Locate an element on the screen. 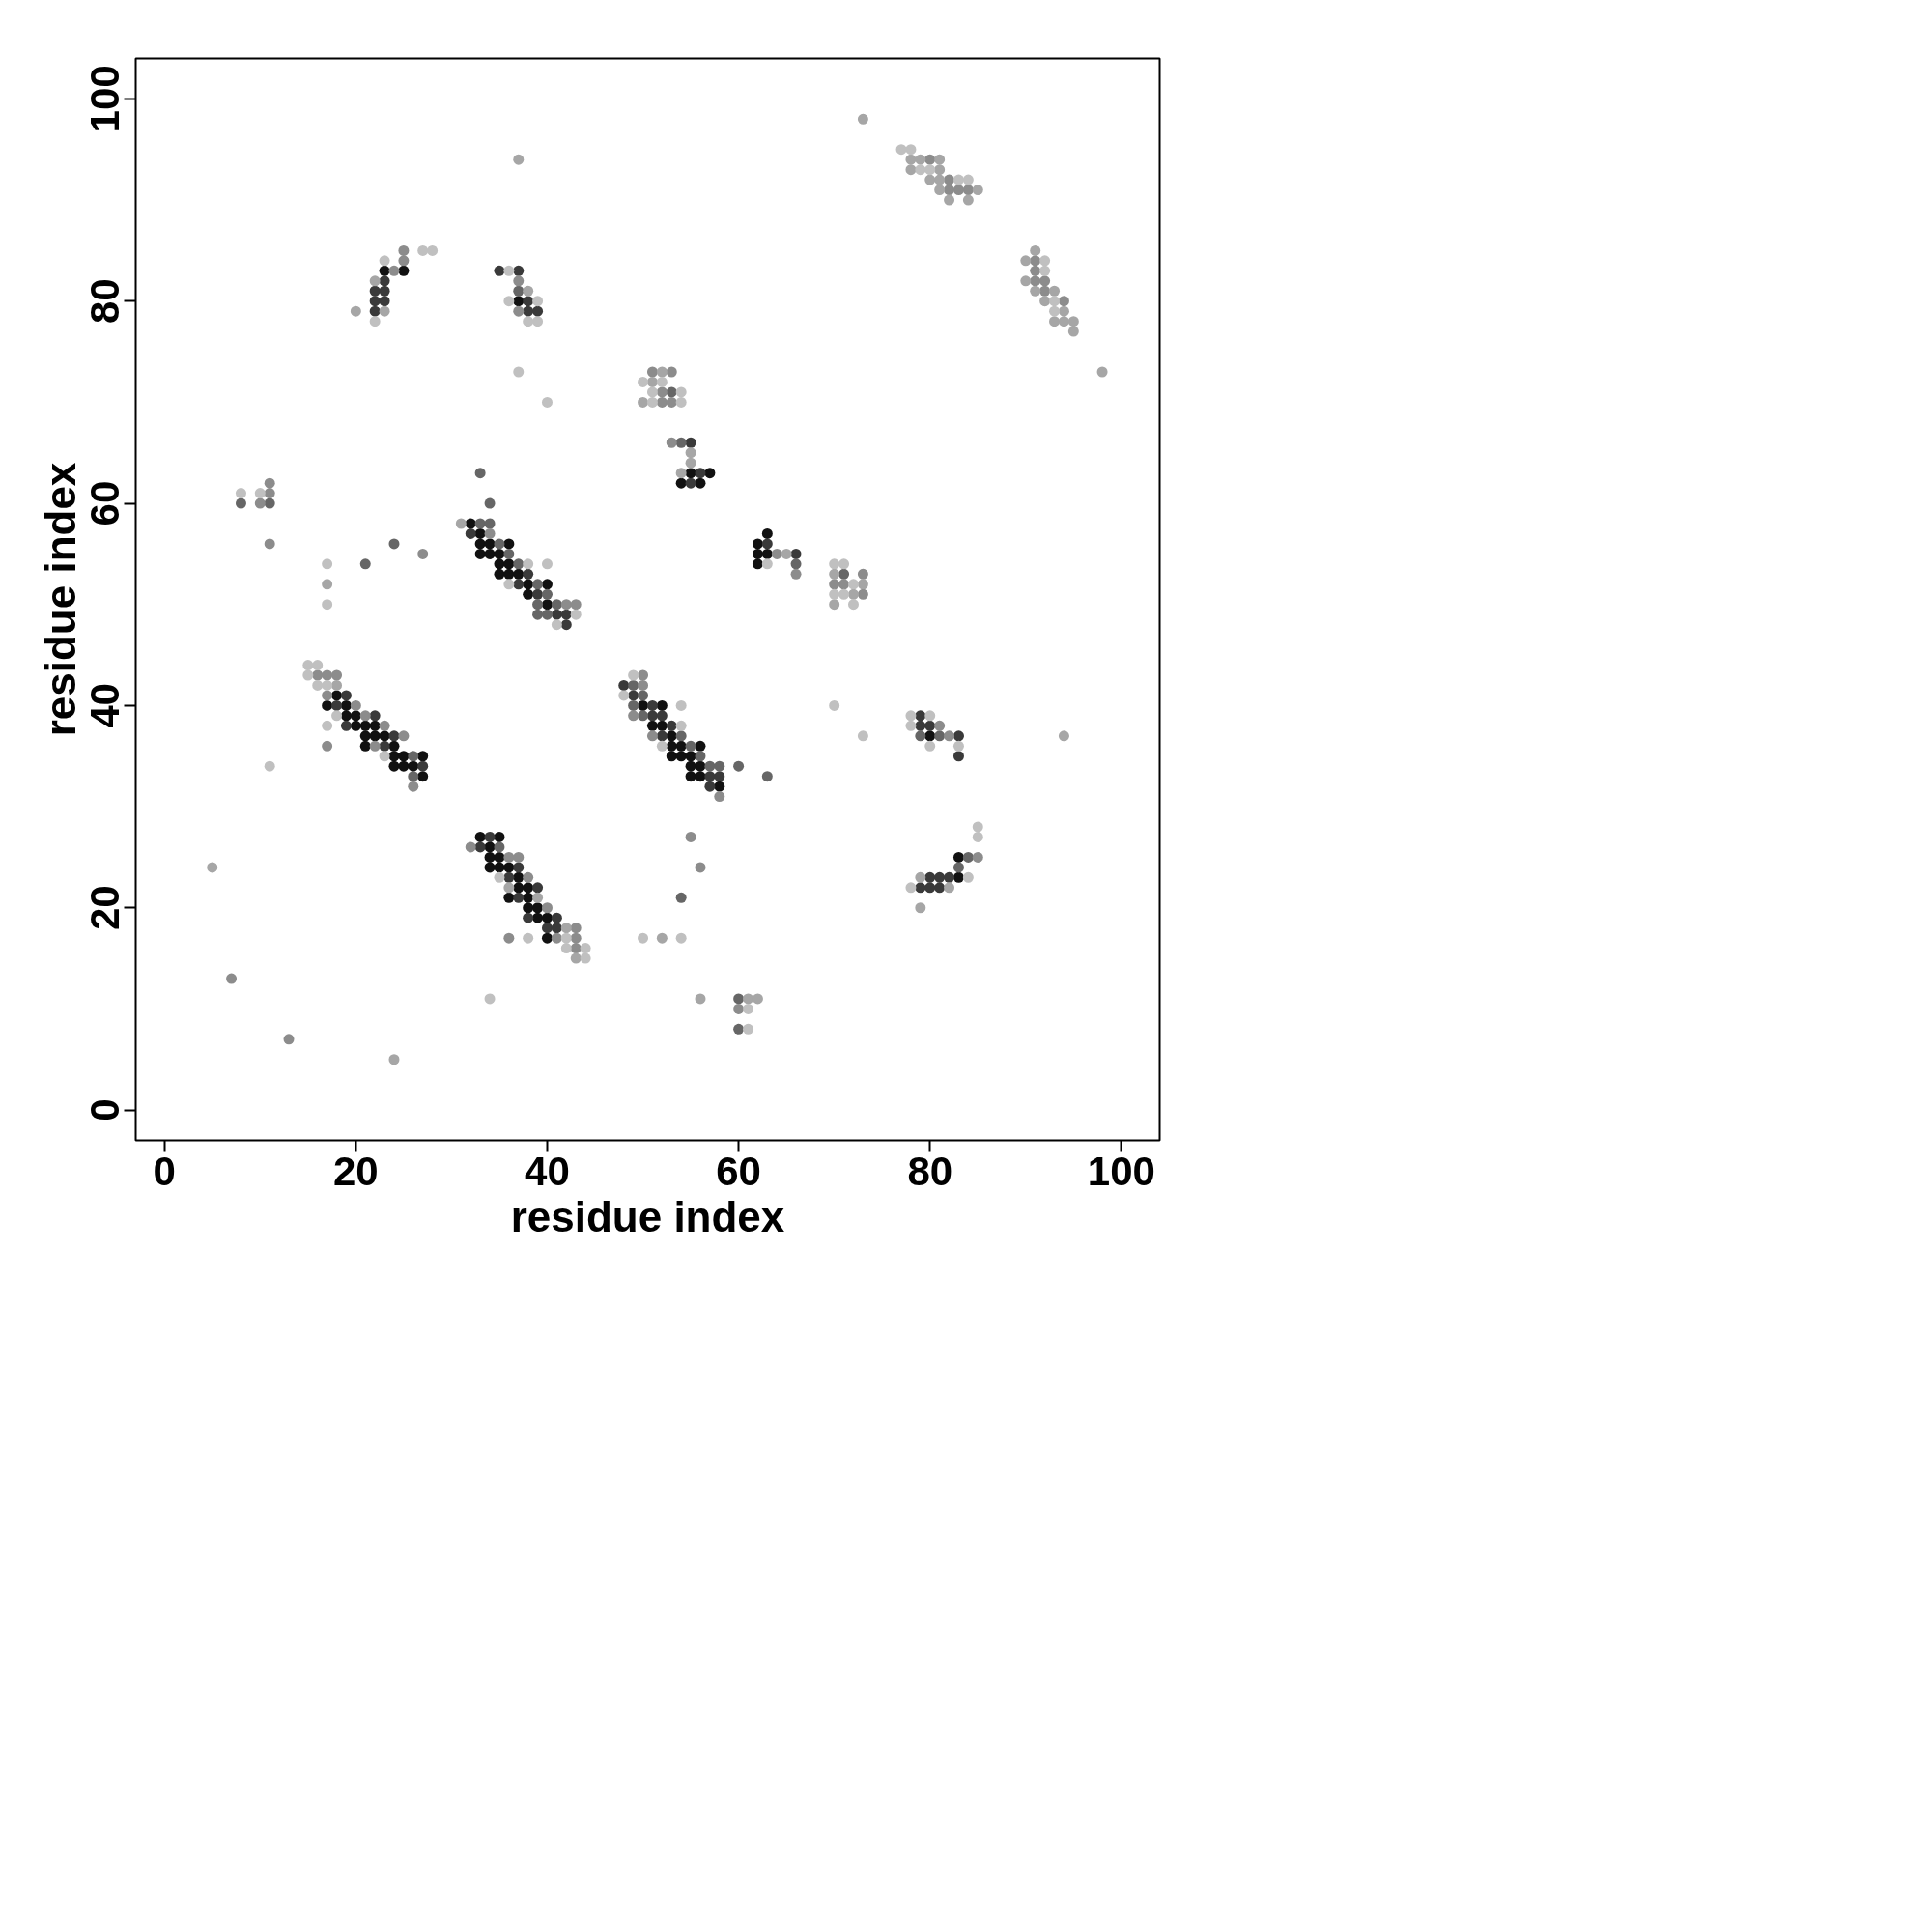  x-tick-label: 80 is located at coordinates (930, 1171).